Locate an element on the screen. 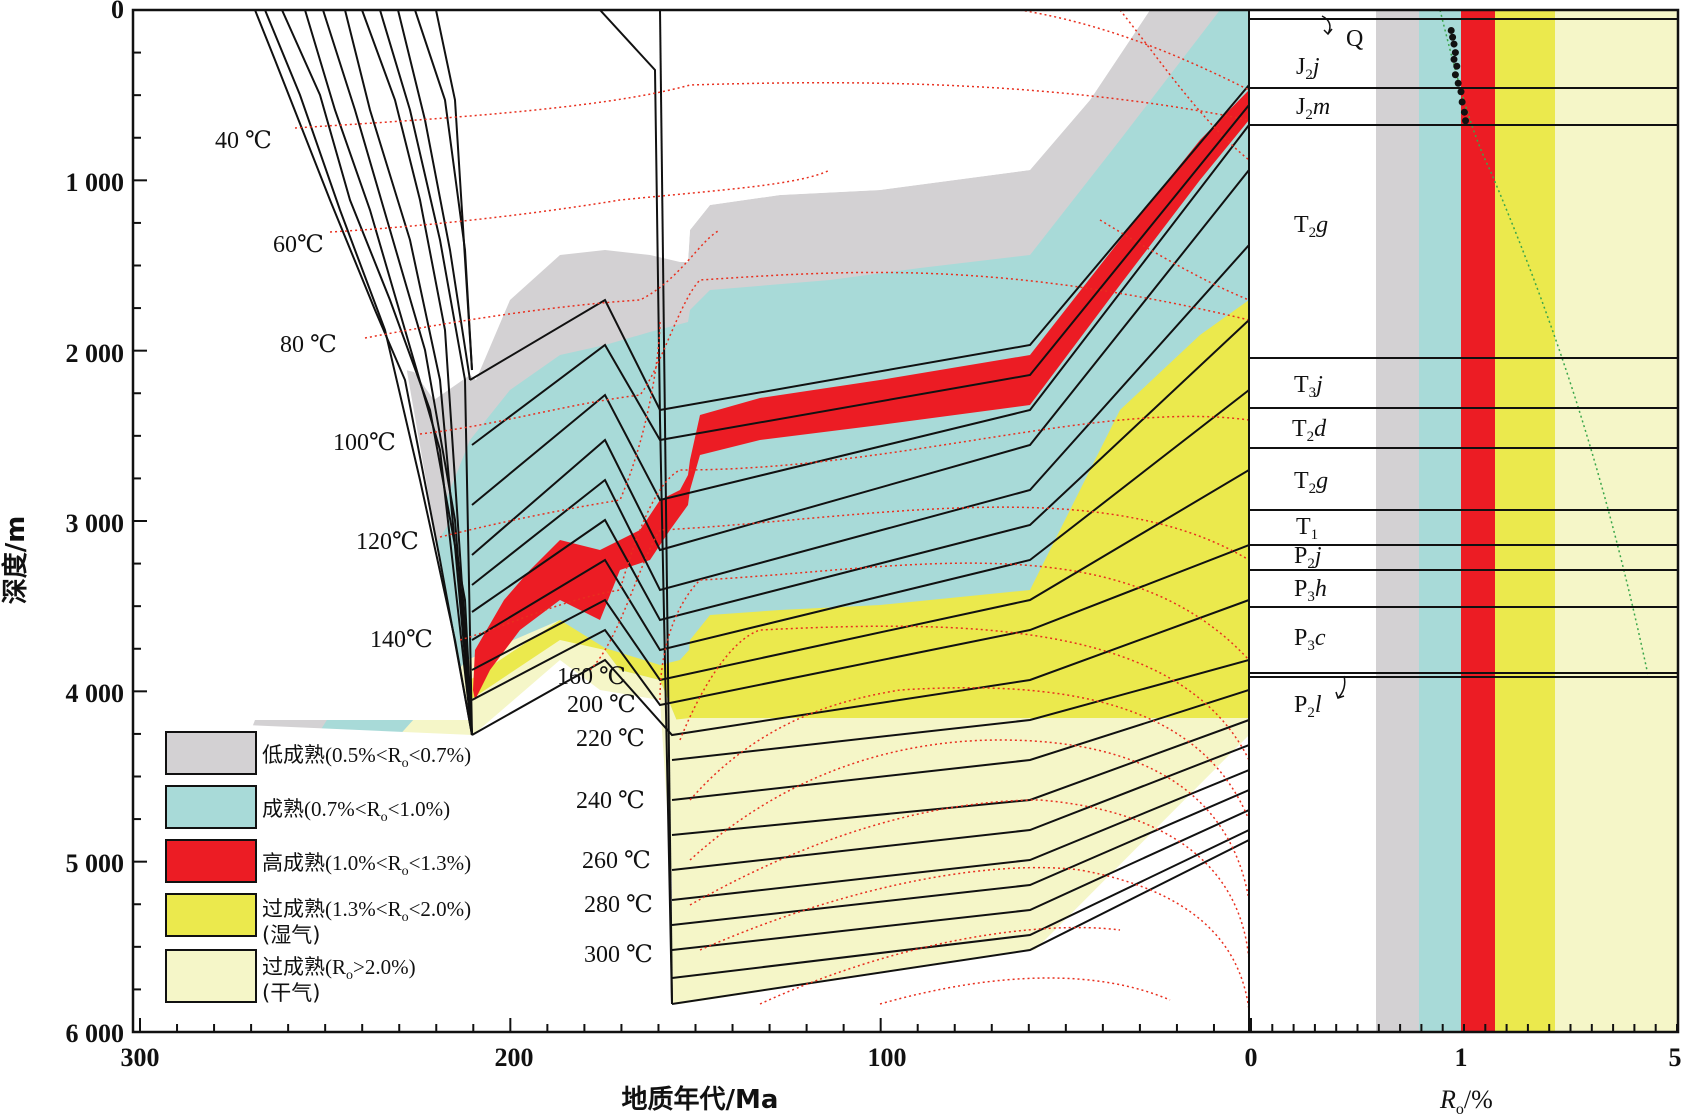 Image resolution: width=1689 pixels, height=1116 pixels. isotherm-label: 60℃ is located at coordinates (298, 245).